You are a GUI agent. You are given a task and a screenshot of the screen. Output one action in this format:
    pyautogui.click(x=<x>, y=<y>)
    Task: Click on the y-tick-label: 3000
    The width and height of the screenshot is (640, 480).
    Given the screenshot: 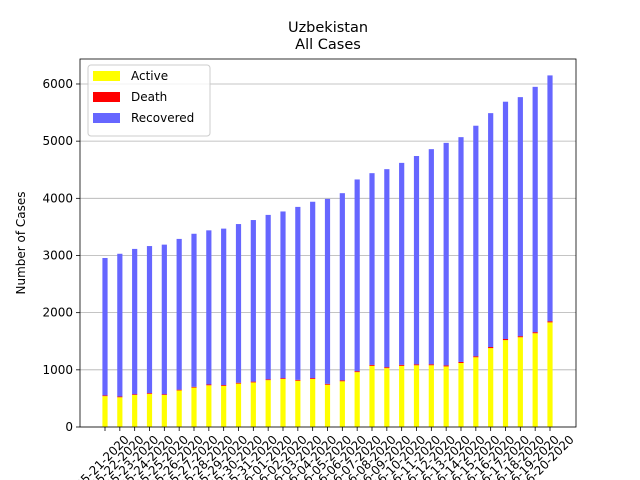 What is the action you would take?
    pyautogui.click(x=57, y=255)
    